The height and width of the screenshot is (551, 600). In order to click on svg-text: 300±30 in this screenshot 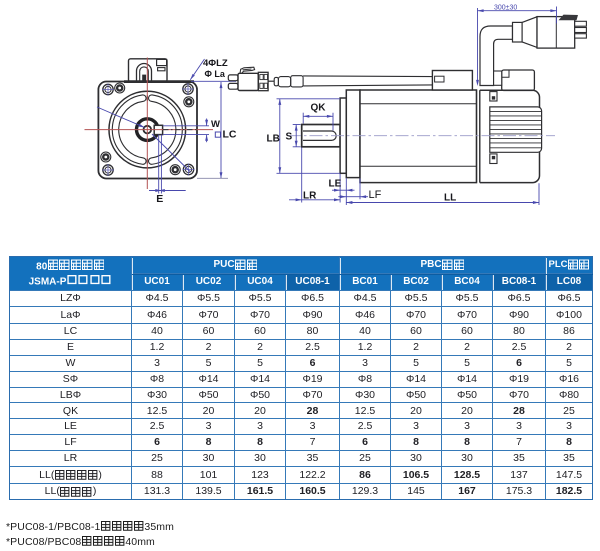, I will do `click(505, 7)`.